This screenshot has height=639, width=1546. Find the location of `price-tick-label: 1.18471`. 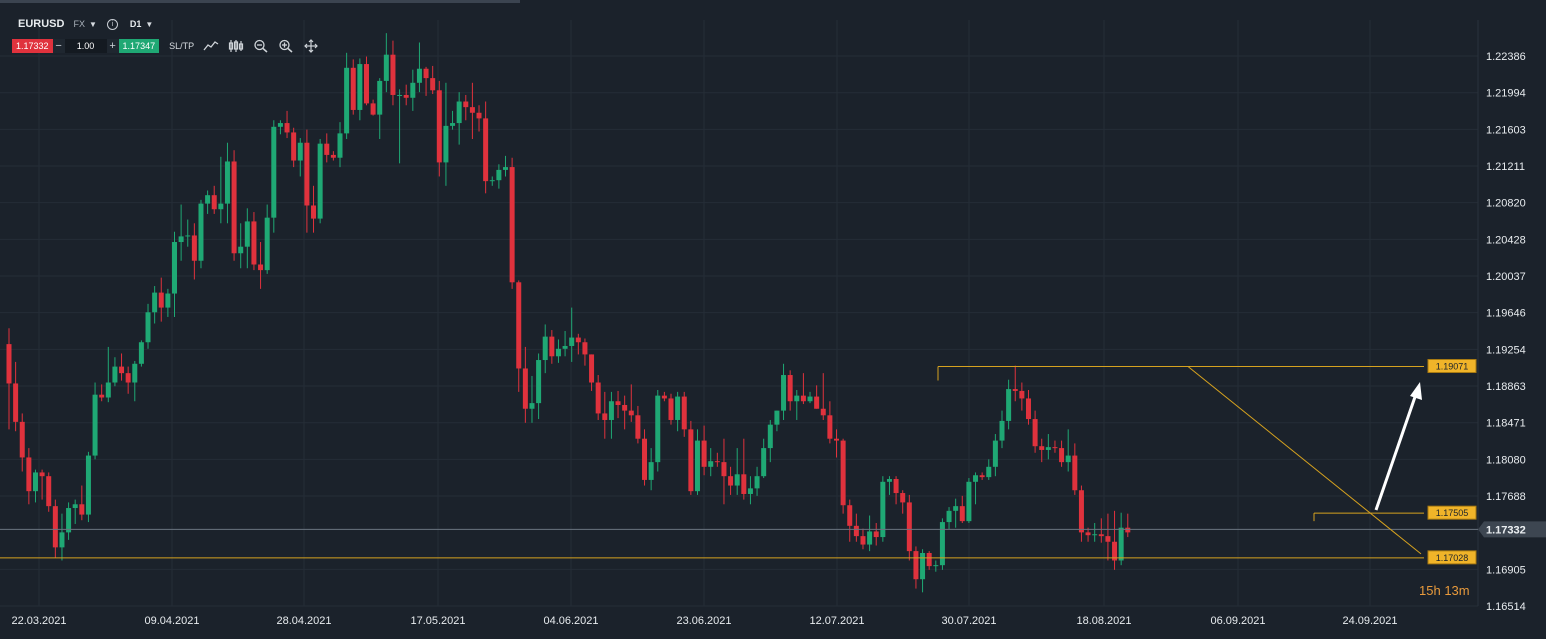

price-tick-label: 1.18471 is located at coordinates (1506, 424).